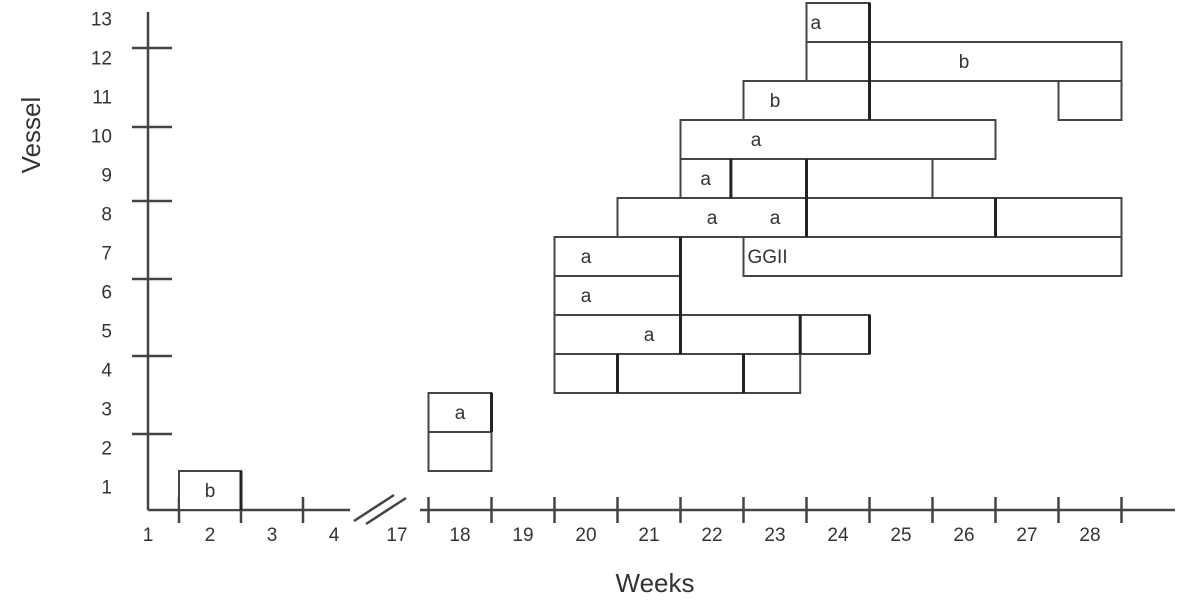 The width and height of the screenshot is (1177, 601). I want to click on y-tick-label: 1, so click(106, 488).